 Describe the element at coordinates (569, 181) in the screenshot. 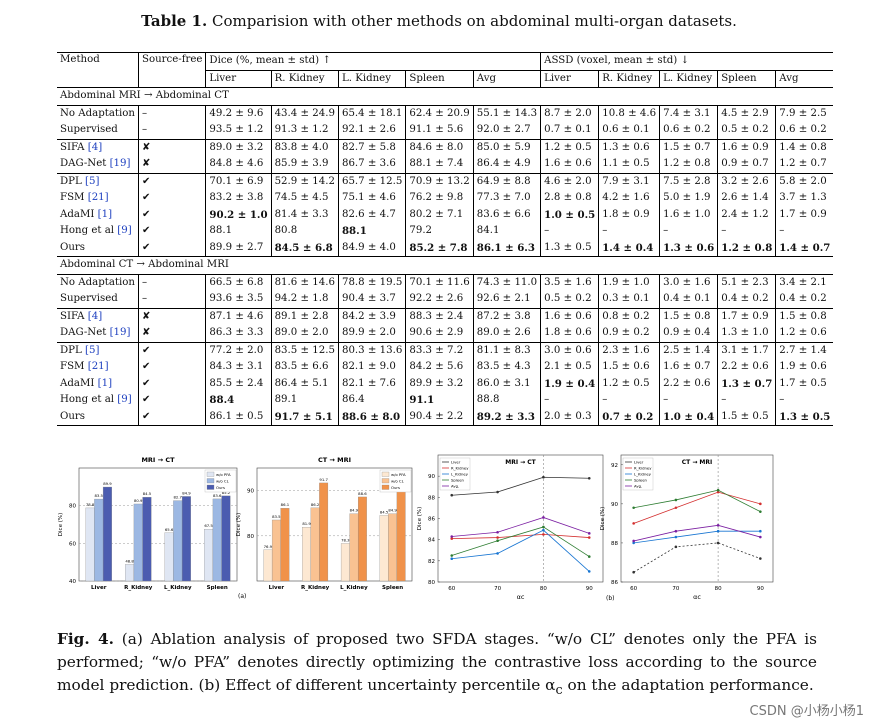

I see `table-cell: 4.6 ± 2.0` at that location.